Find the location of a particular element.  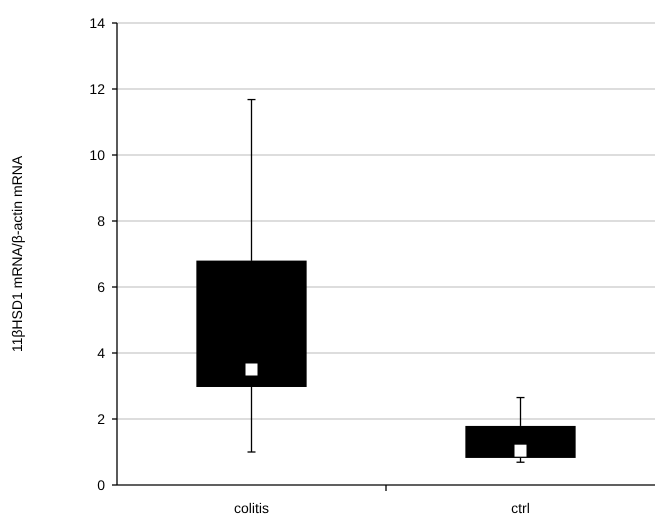

y-axis-title: 11βHSD1 mRNA/β-actin mRNA is located at coordinates (17, 253).